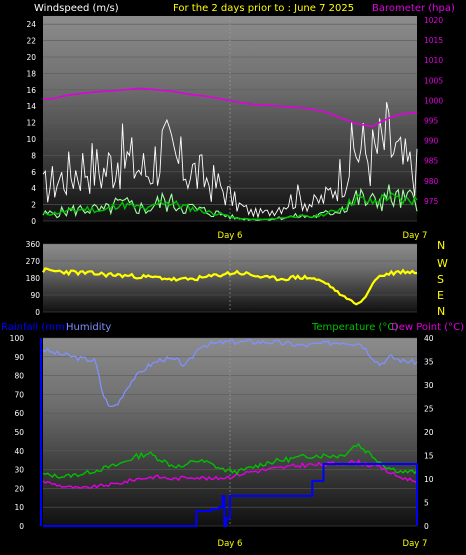 This screenshot has height=555, width=466. Describe the element at coordinates (230, 236) in the screenshot. I see `day6-label: Day 6` at that location.